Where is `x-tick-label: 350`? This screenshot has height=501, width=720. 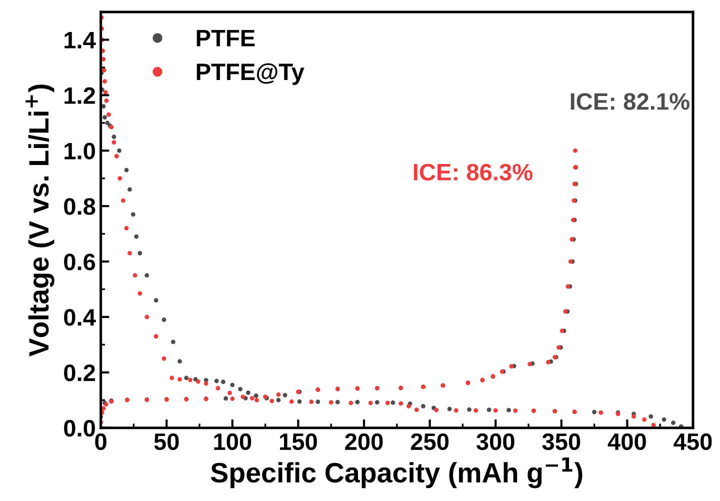 x-tick-label: 350 is located at coordinates (561, 441).